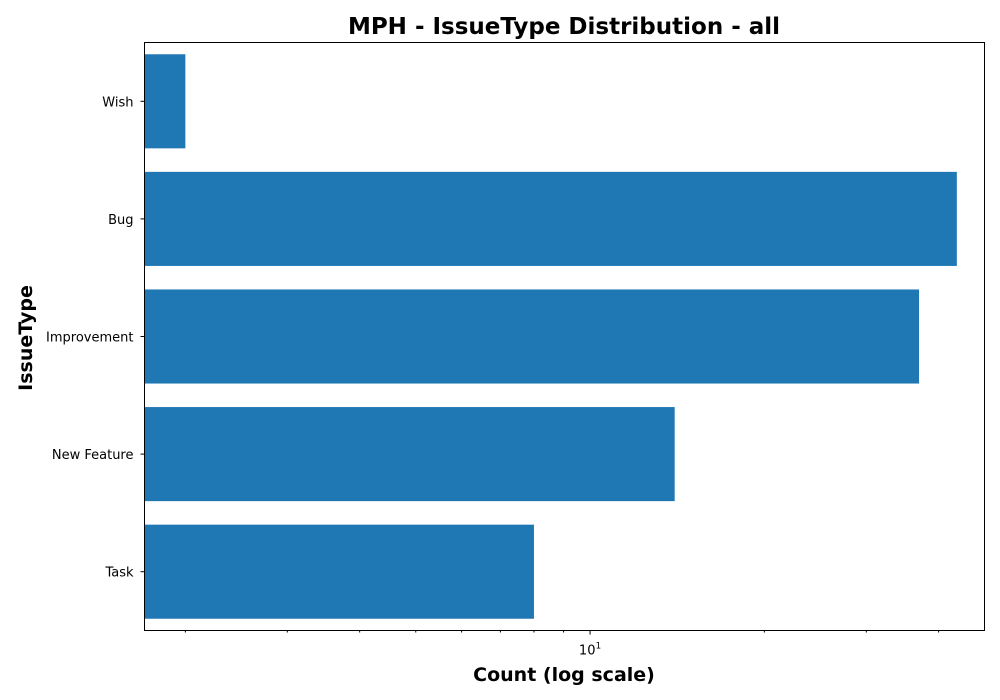 The height and width of the screenshot is (700, 1000). Describe the element at coordinates (120, 220) in the screenshot. I see `y-tick-label-bug: Bug` at that location.